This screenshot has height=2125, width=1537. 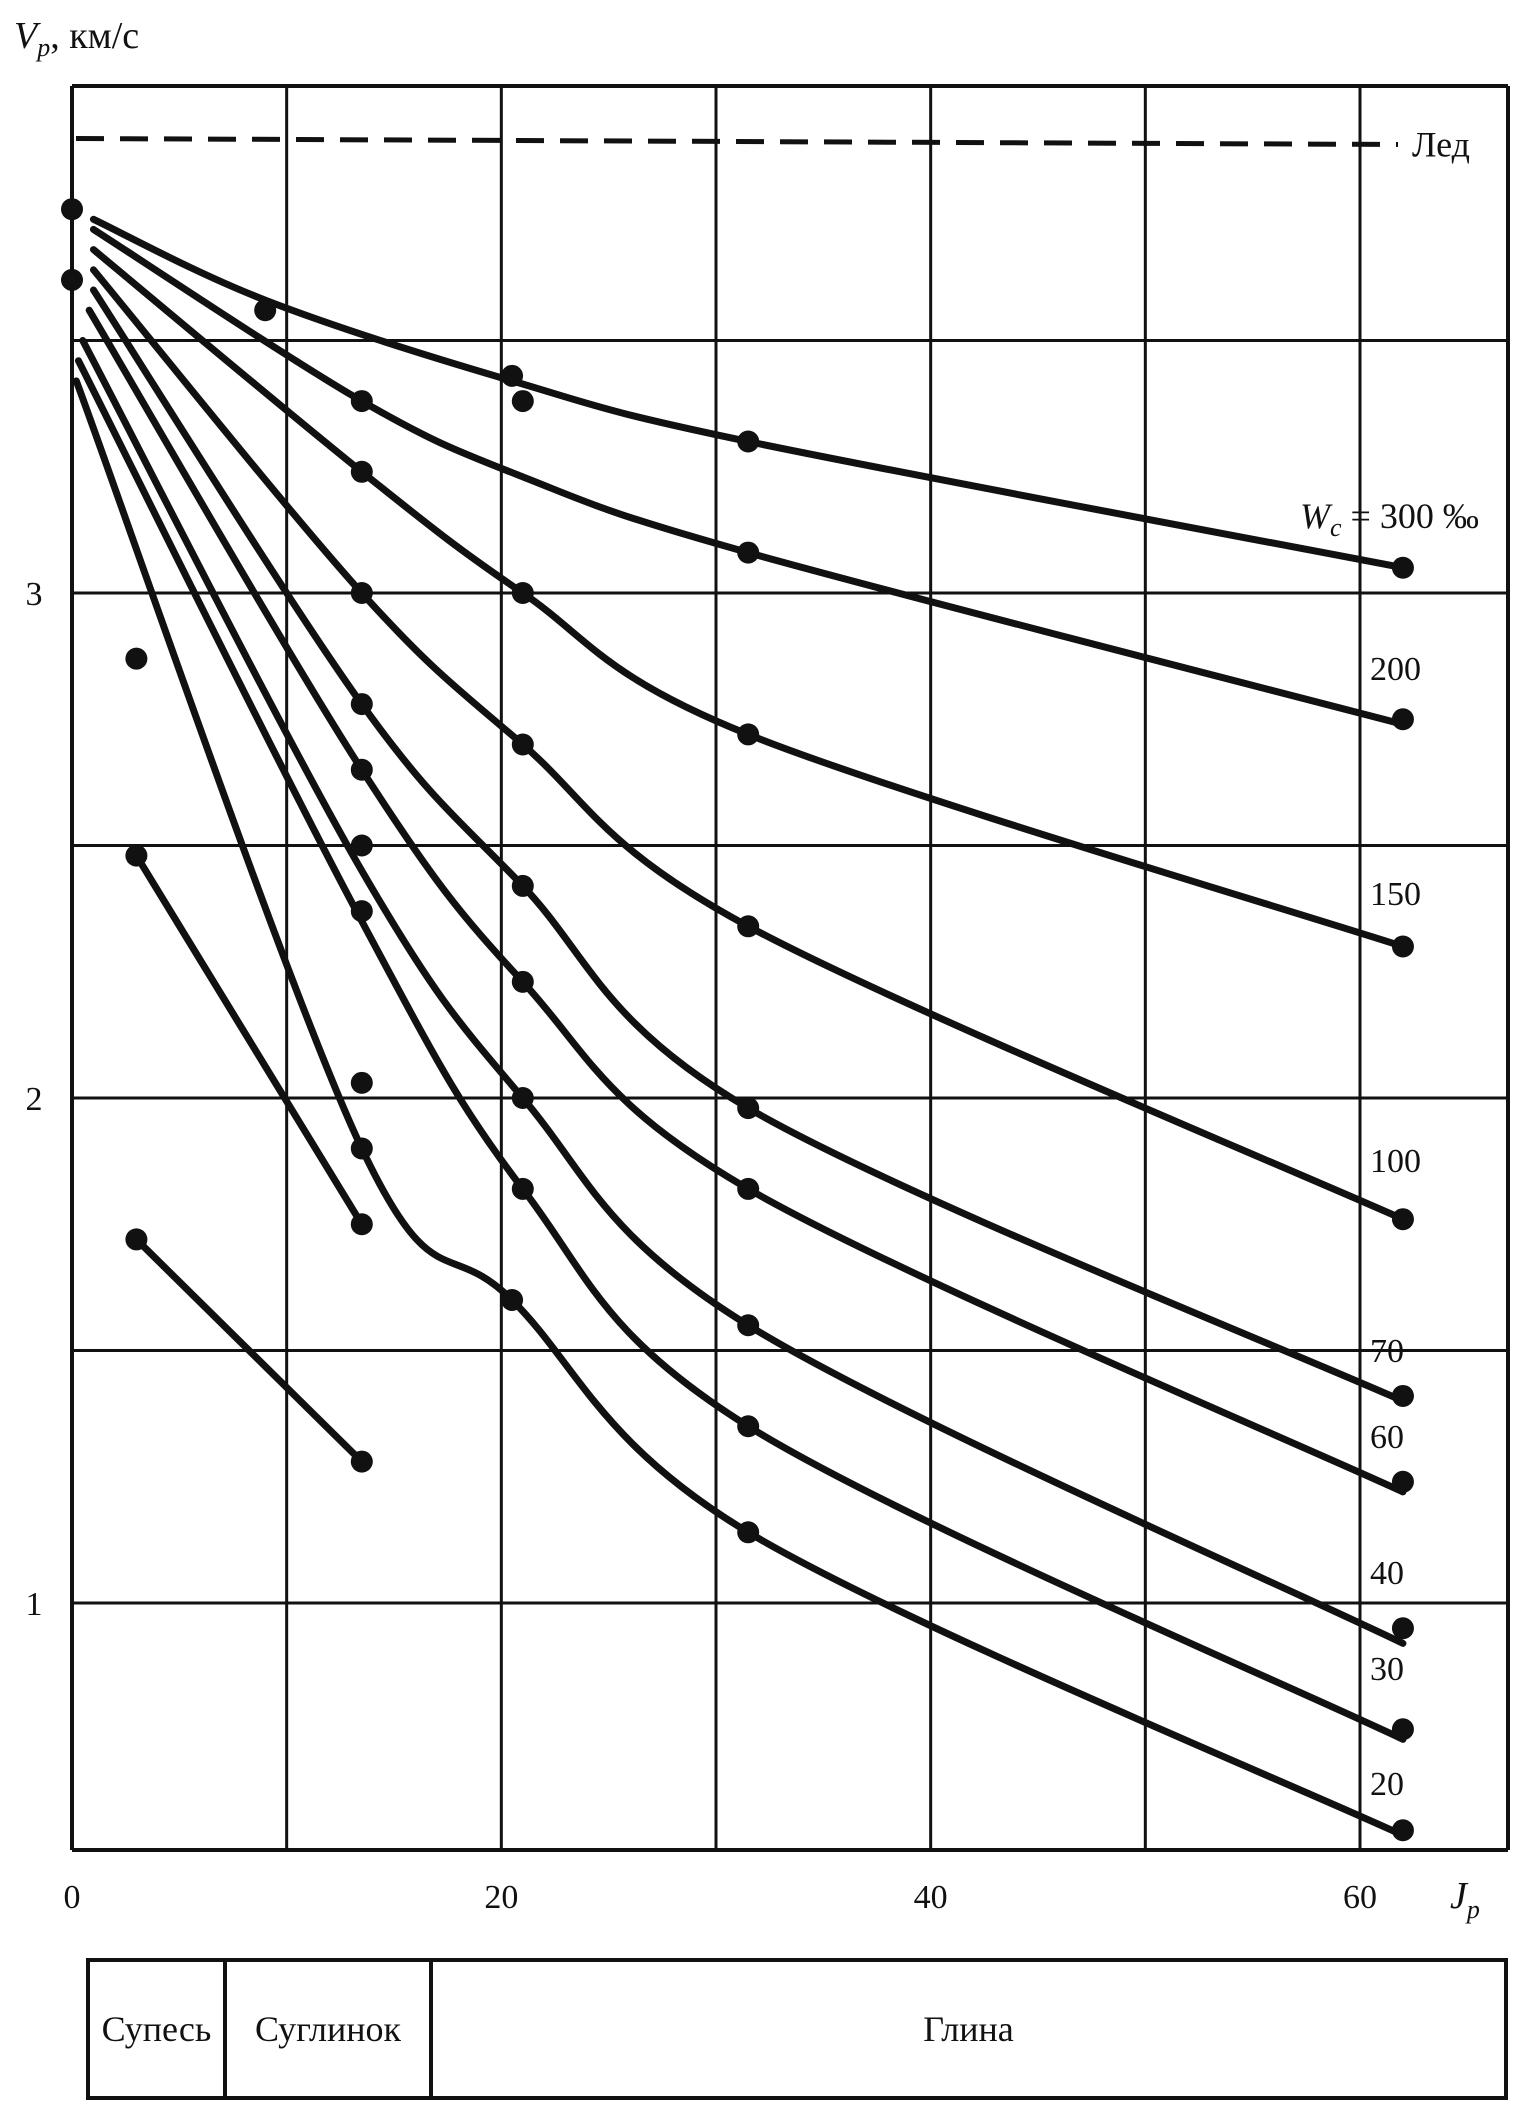 I want to click on soil-class-clay: Глина, so click(x=966, y=2029).